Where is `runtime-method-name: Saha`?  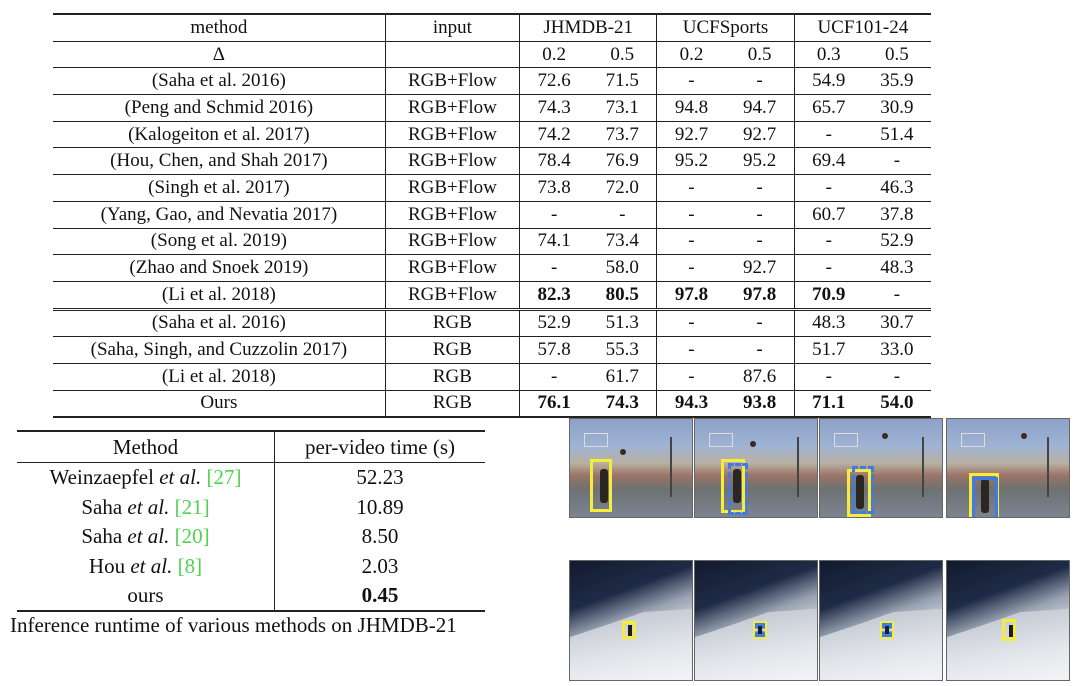
runtime-method-name: Saha is located at coordinates (102, 536).